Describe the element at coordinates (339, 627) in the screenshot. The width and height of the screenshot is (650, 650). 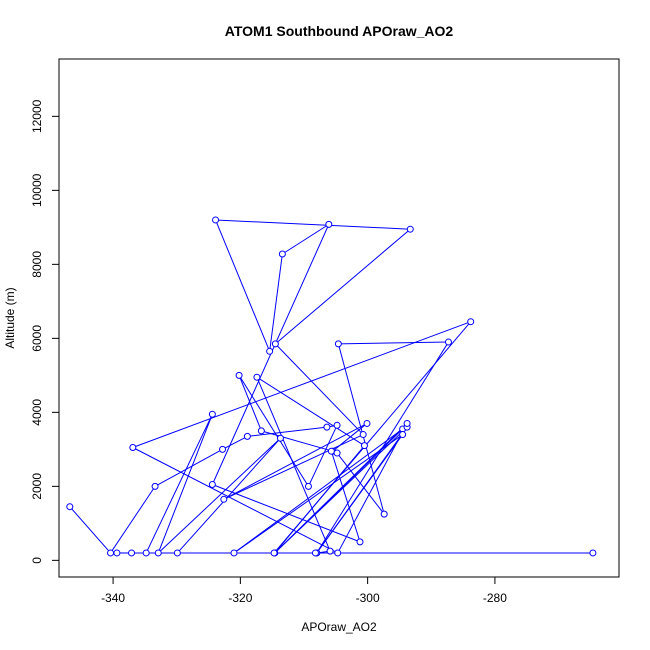
I see `x-axis-label: APOraw_AO2` at that location.